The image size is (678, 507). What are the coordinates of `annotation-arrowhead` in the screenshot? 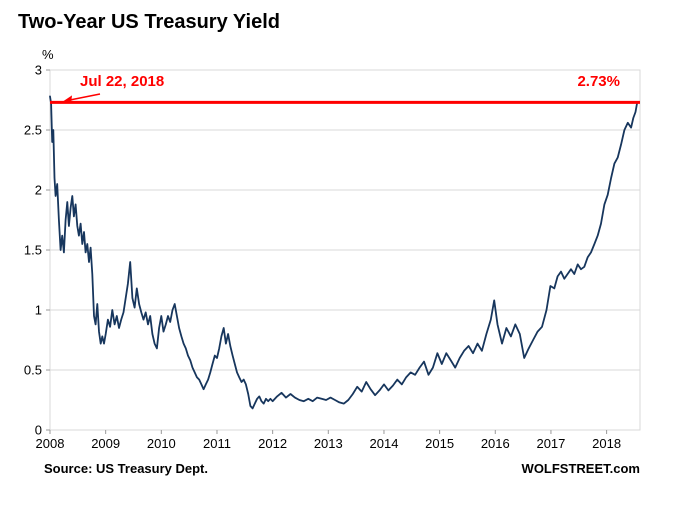 It's located at (66, 99).